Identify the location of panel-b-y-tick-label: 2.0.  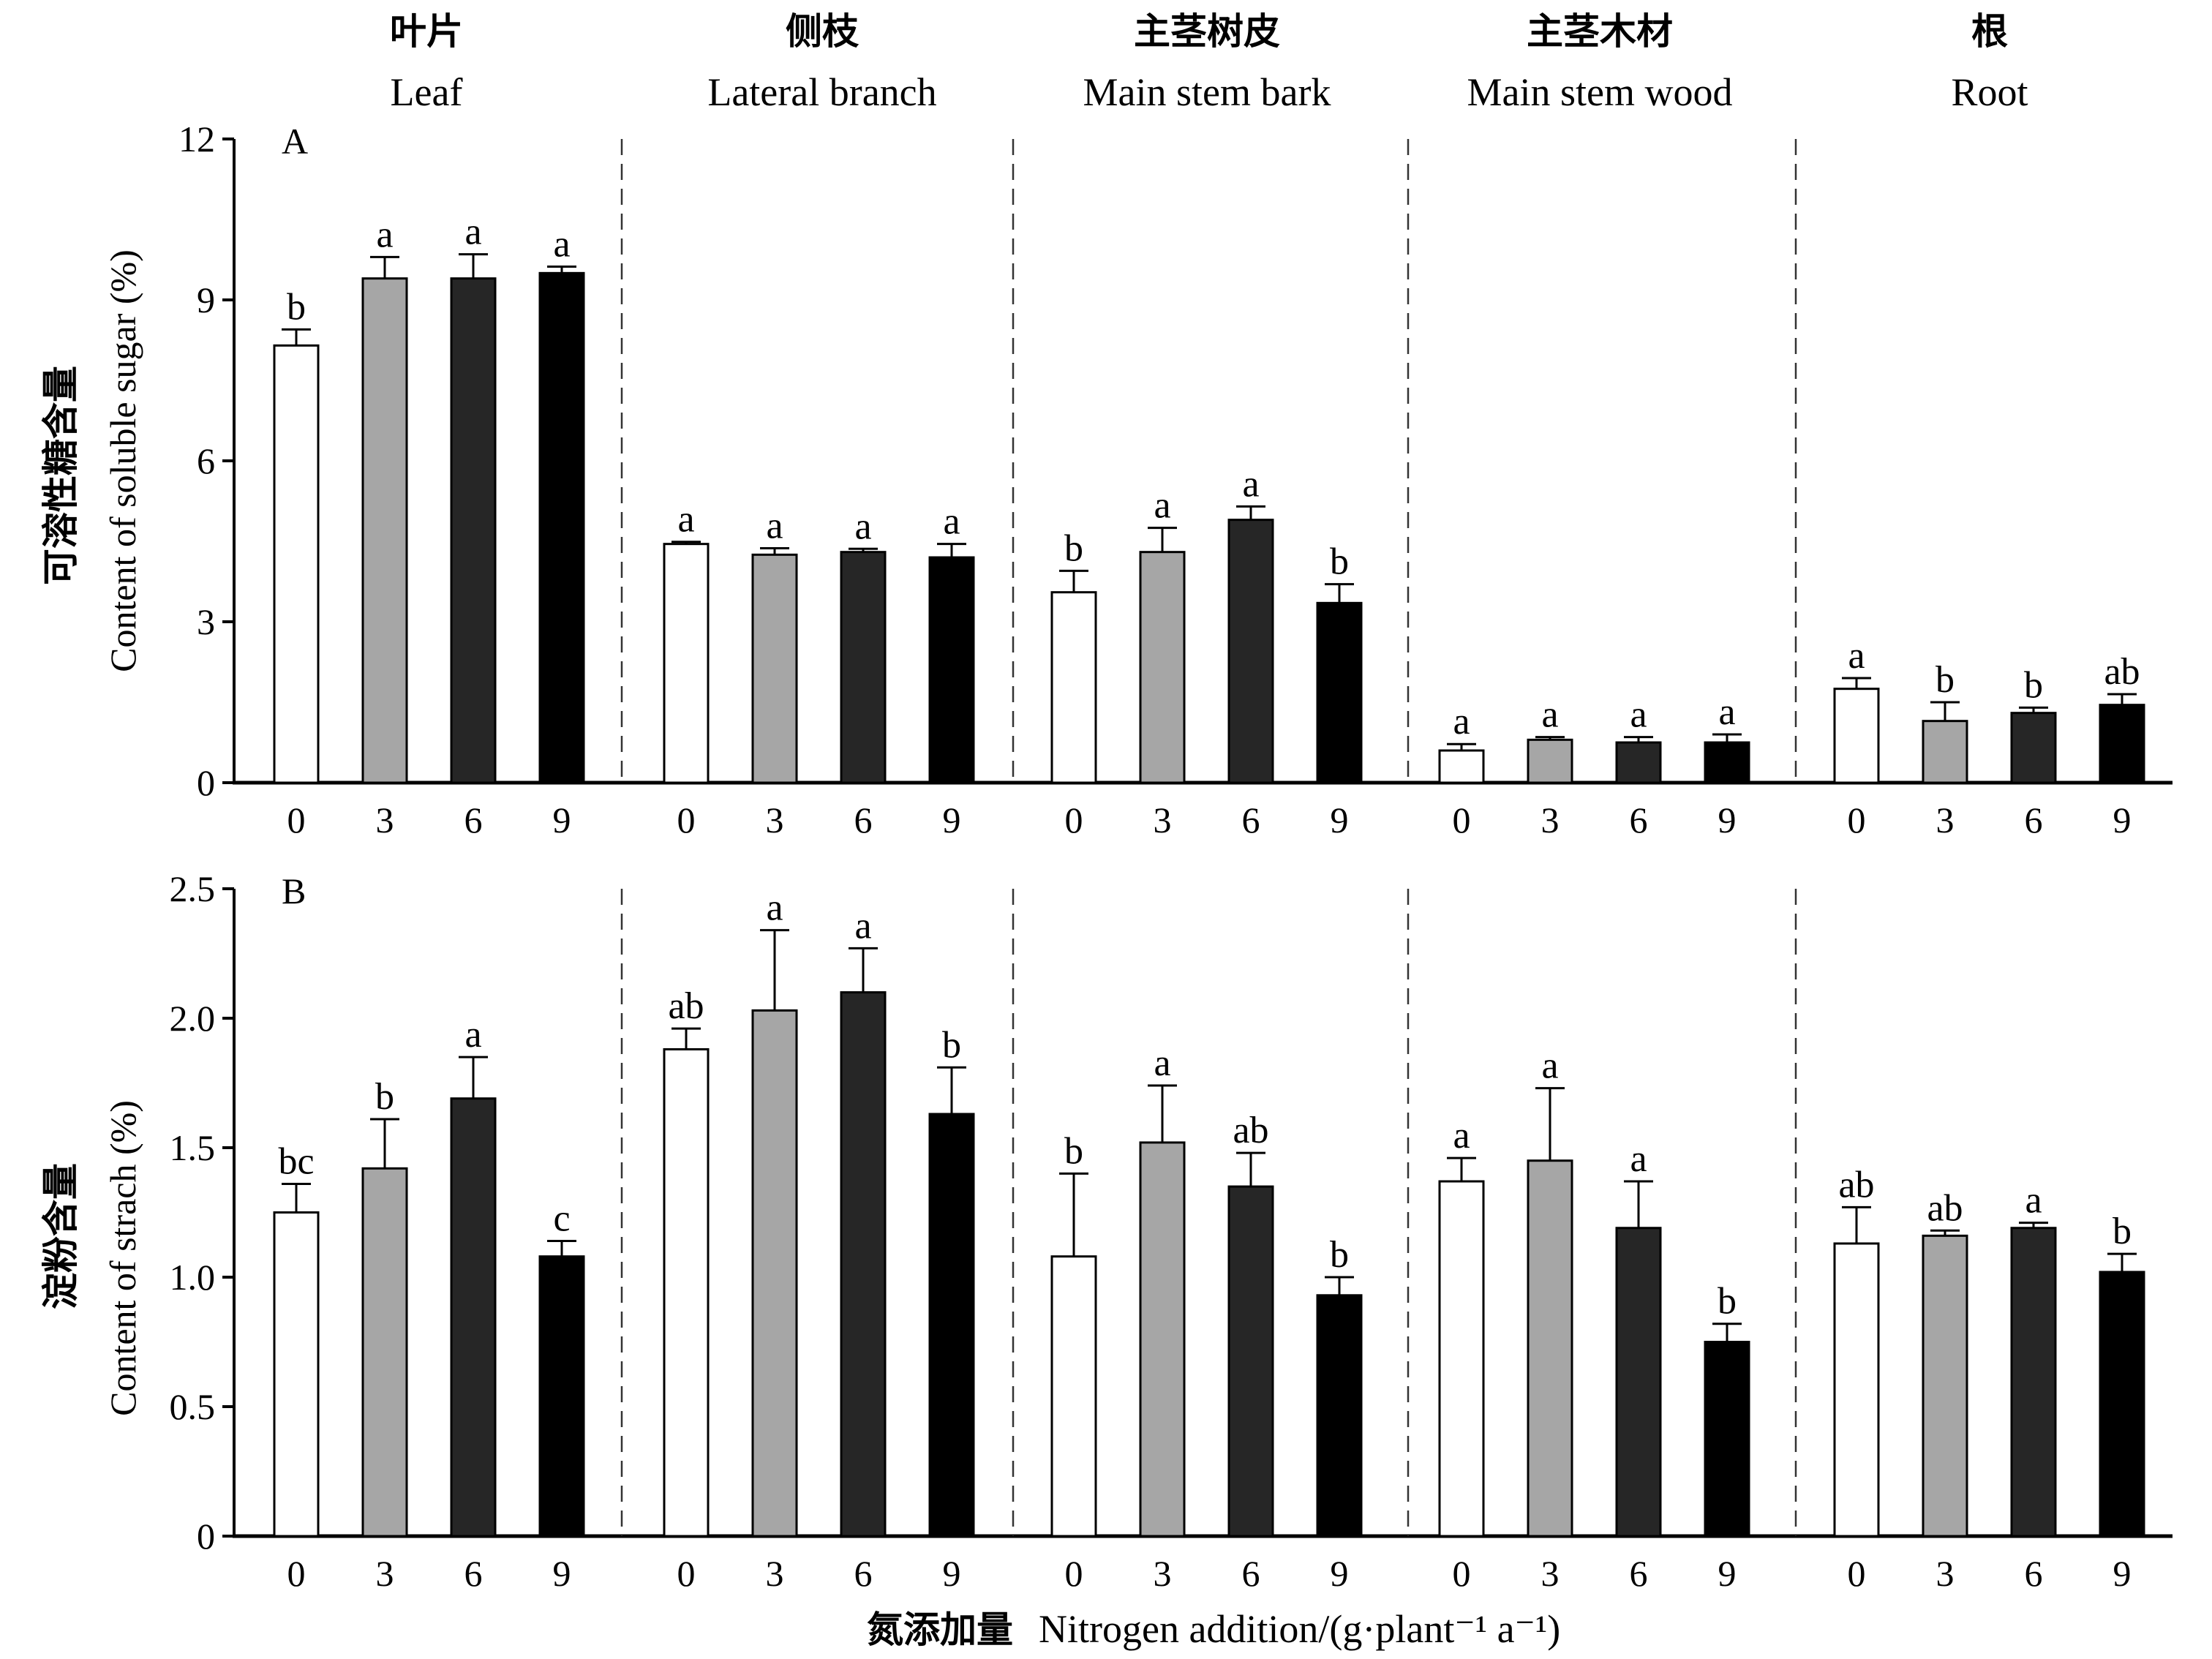
(193, 1018).